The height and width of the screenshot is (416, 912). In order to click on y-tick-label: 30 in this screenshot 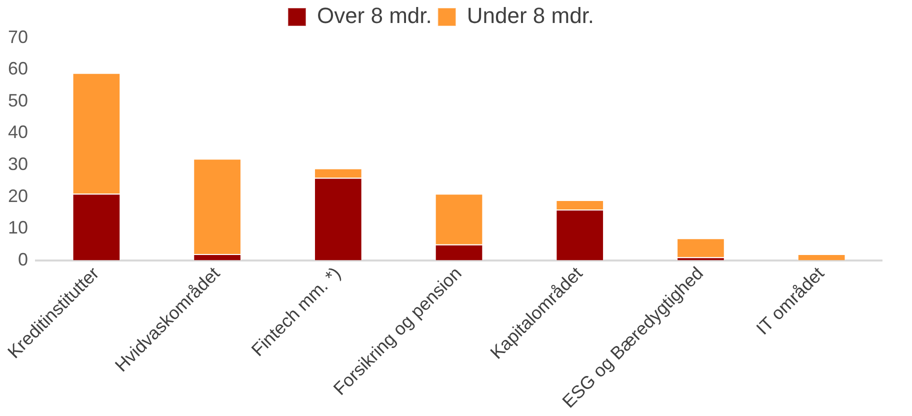, I will do `click(18, 164)`.